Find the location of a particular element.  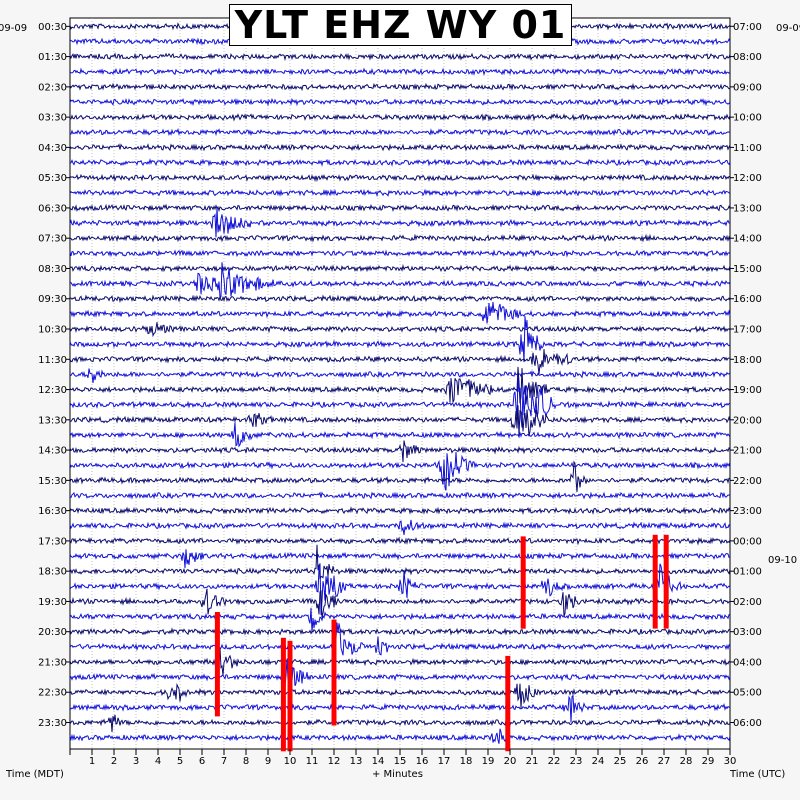

right-time-label-14: 21:00 is located at coordinates (747, 451).